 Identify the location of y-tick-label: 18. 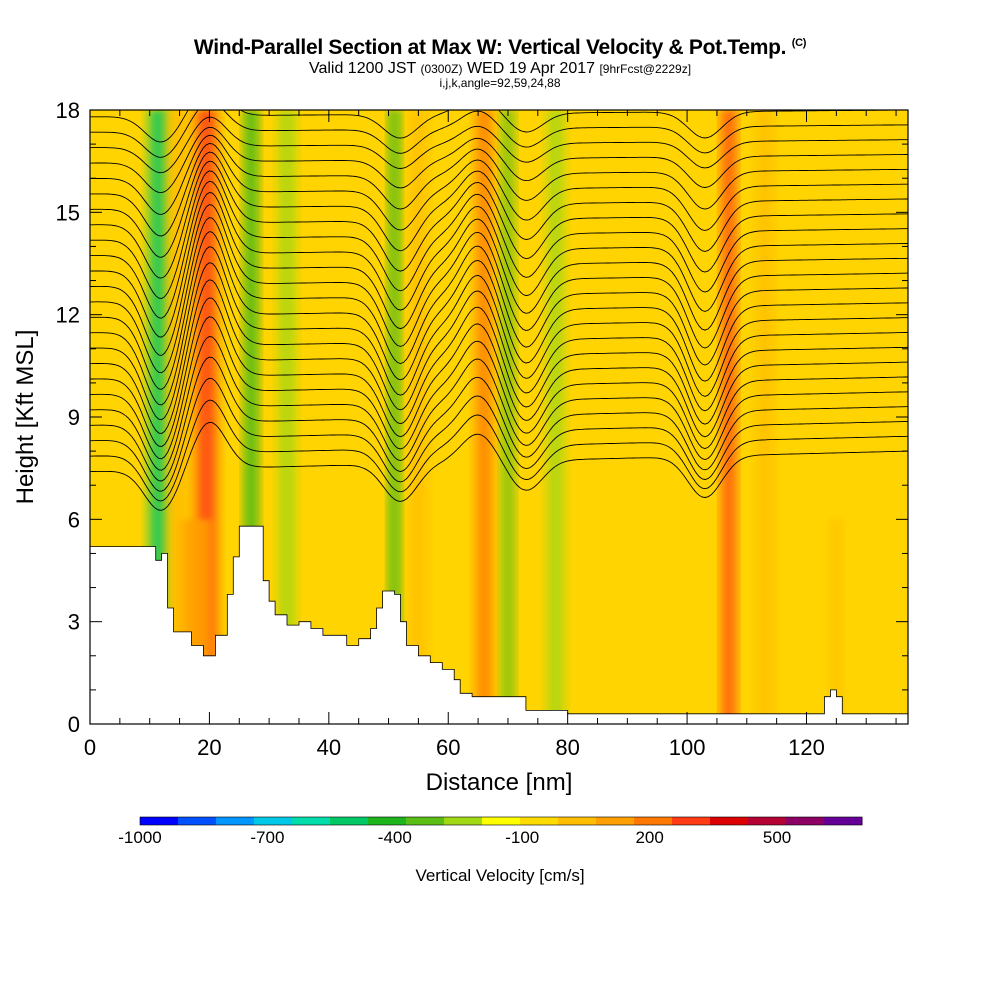
(68, 110).